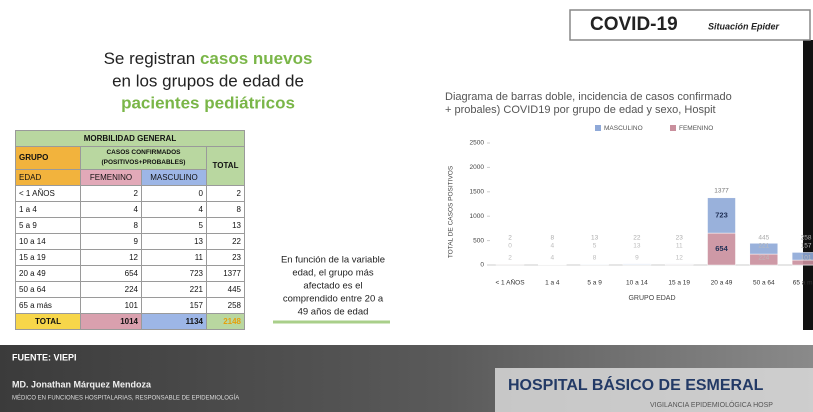  I want to click on total-label: 445, so click(763, 238).